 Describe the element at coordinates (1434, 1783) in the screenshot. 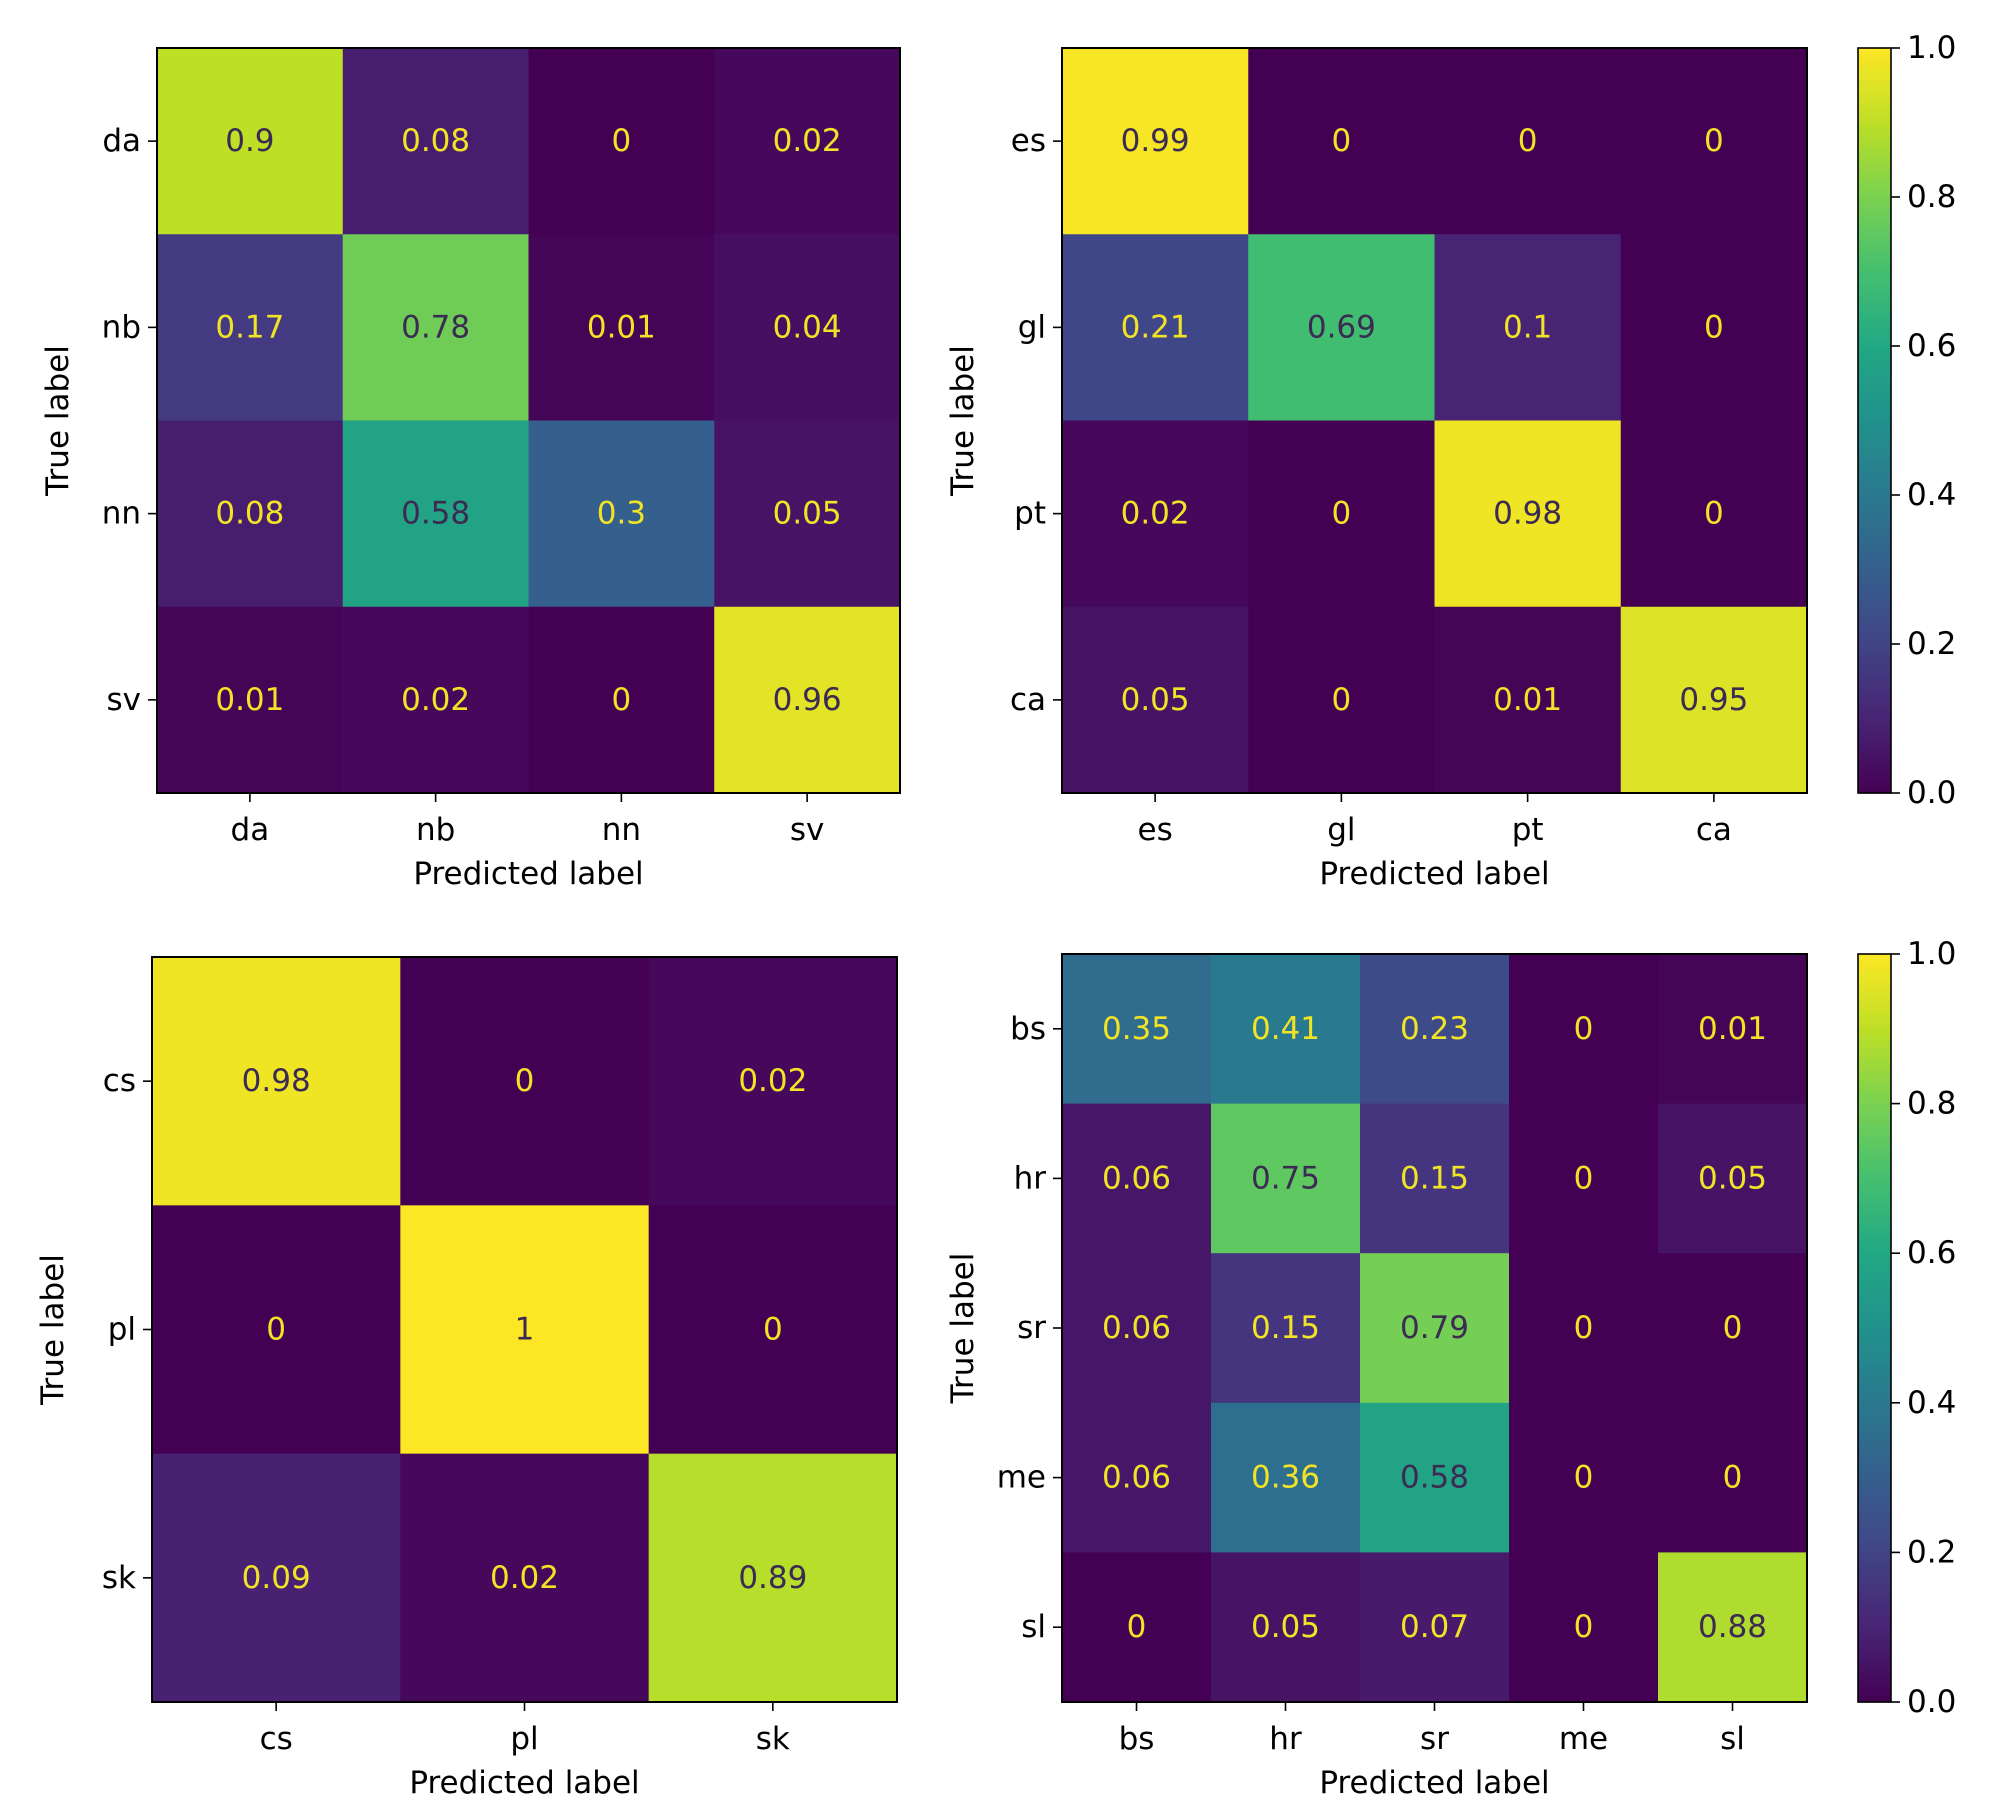

I see `x-axis-label: Predicted label` at that location.